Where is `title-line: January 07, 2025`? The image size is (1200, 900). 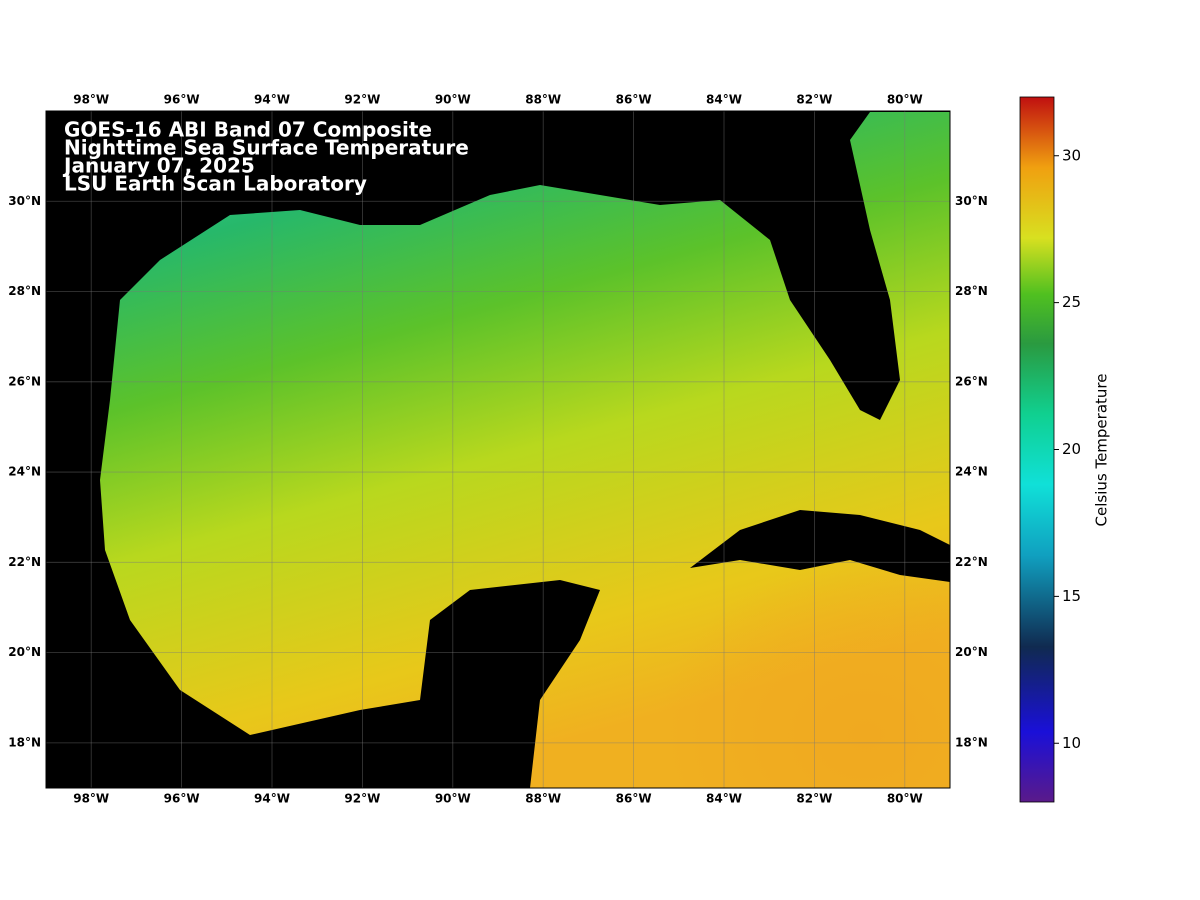 title-line: January 07, 2025 is located at coordinates (158, 166).